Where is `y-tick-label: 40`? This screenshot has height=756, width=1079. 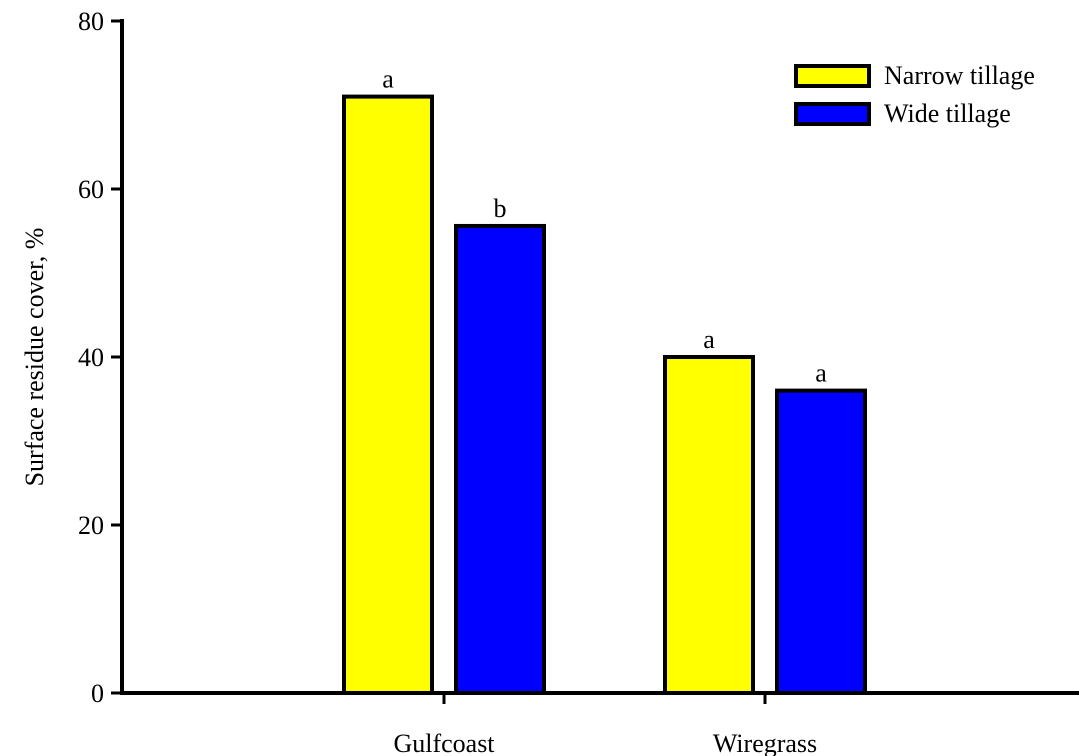
y-tick-label: 40 is located at coordinates (91, 357).